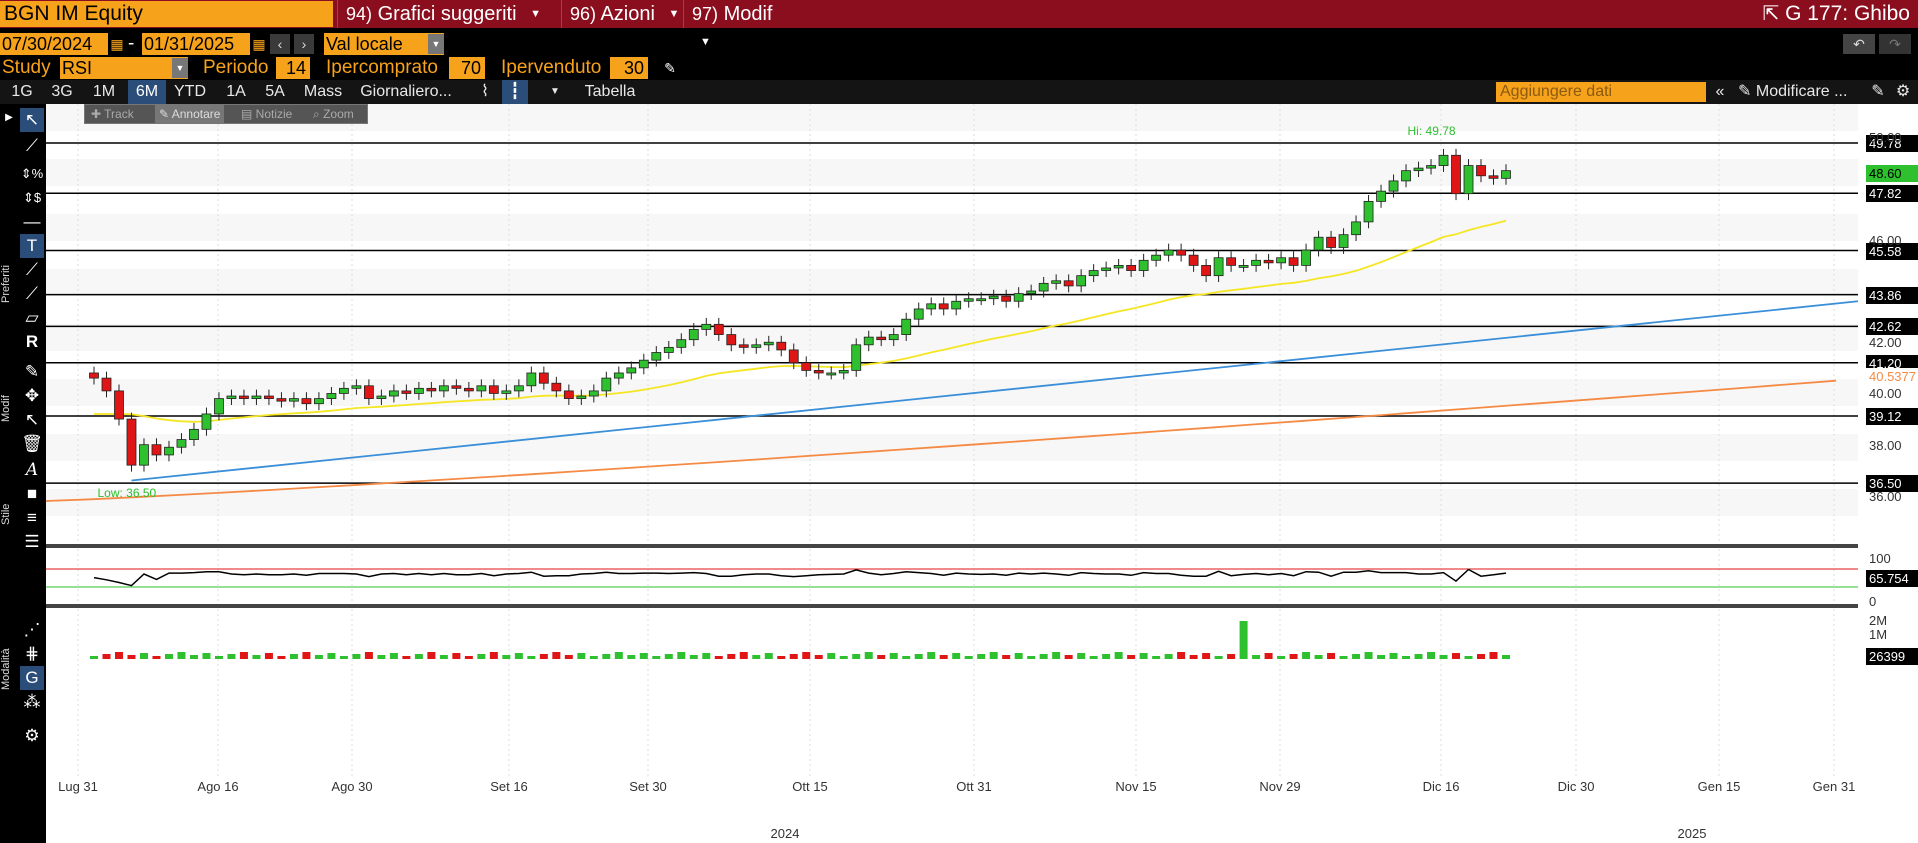 Image resolution: width=1918 pixels, height=843 pixels. I want to click on redo-icon: ↷, so click(1895, 44).